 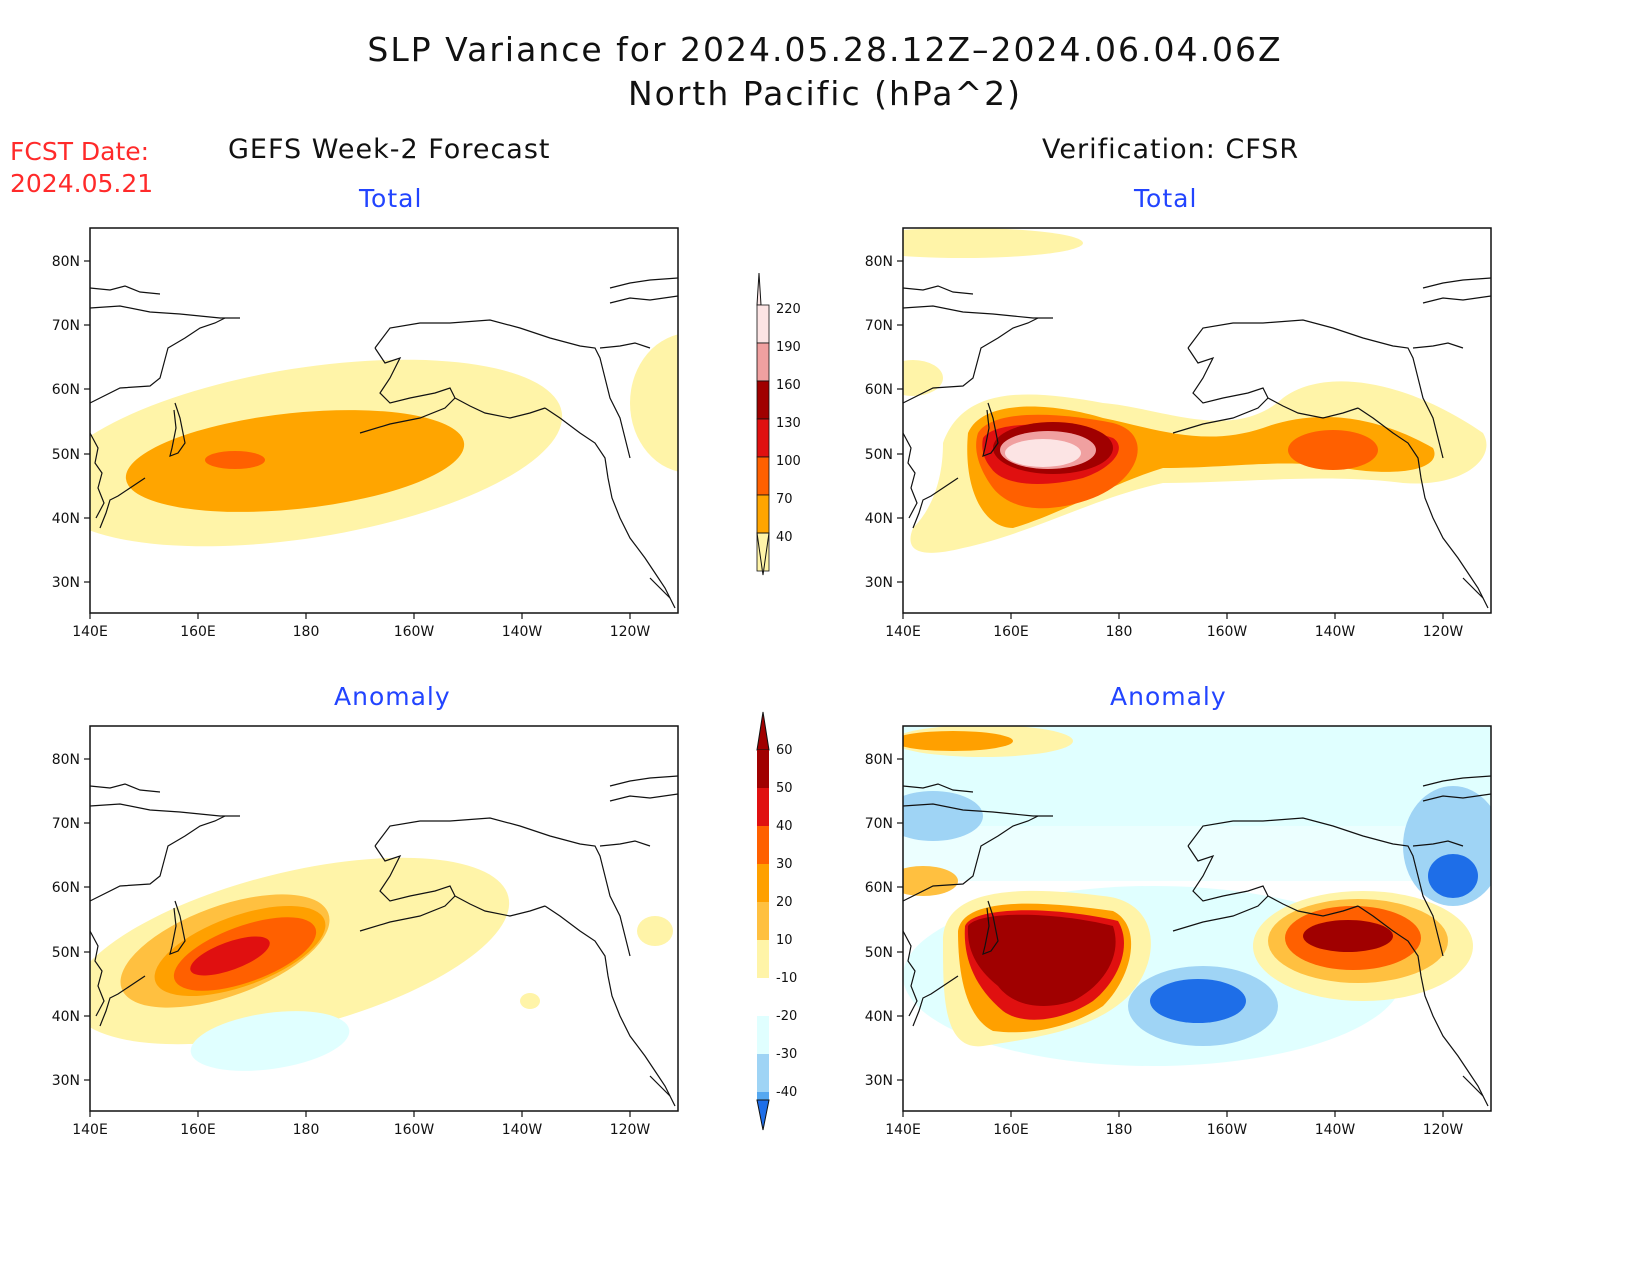 What do you see at coordinates (786, 1092) in the screenshot?
I see `cb-anom-label: -40` at bounding box center [786, 1092].